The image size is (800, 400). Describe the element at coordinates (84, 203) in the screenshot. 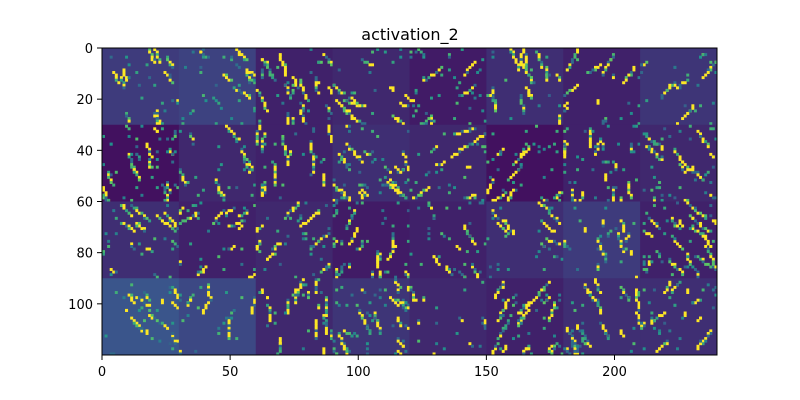

I see `y-tick-label: 60` at that location.